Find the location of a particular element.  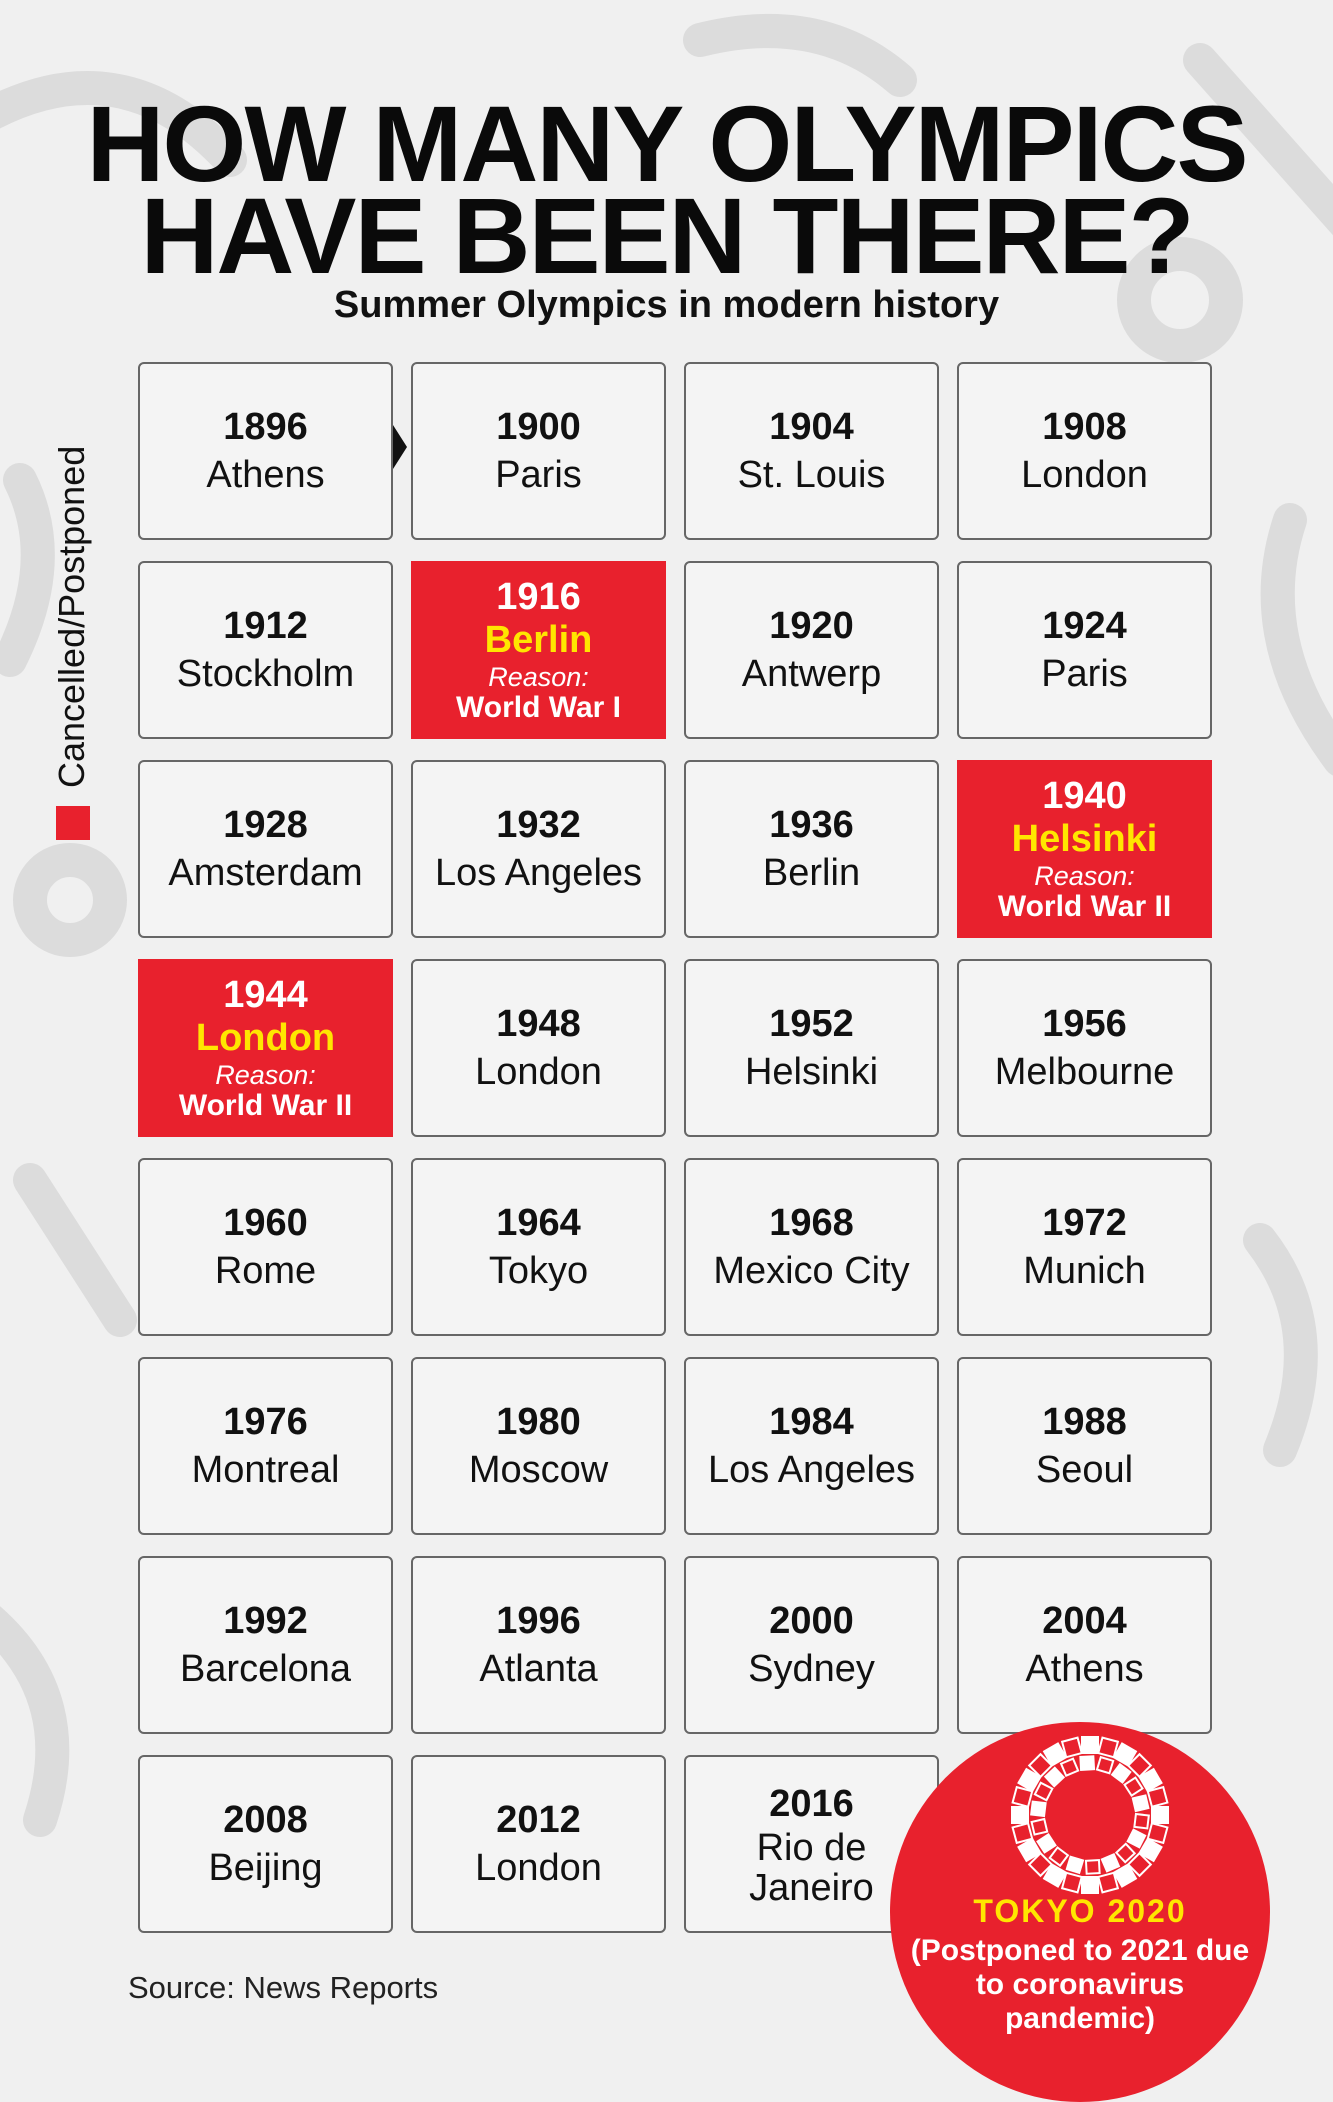

games-city: Seoul is located at coordinates (1084, 1470).